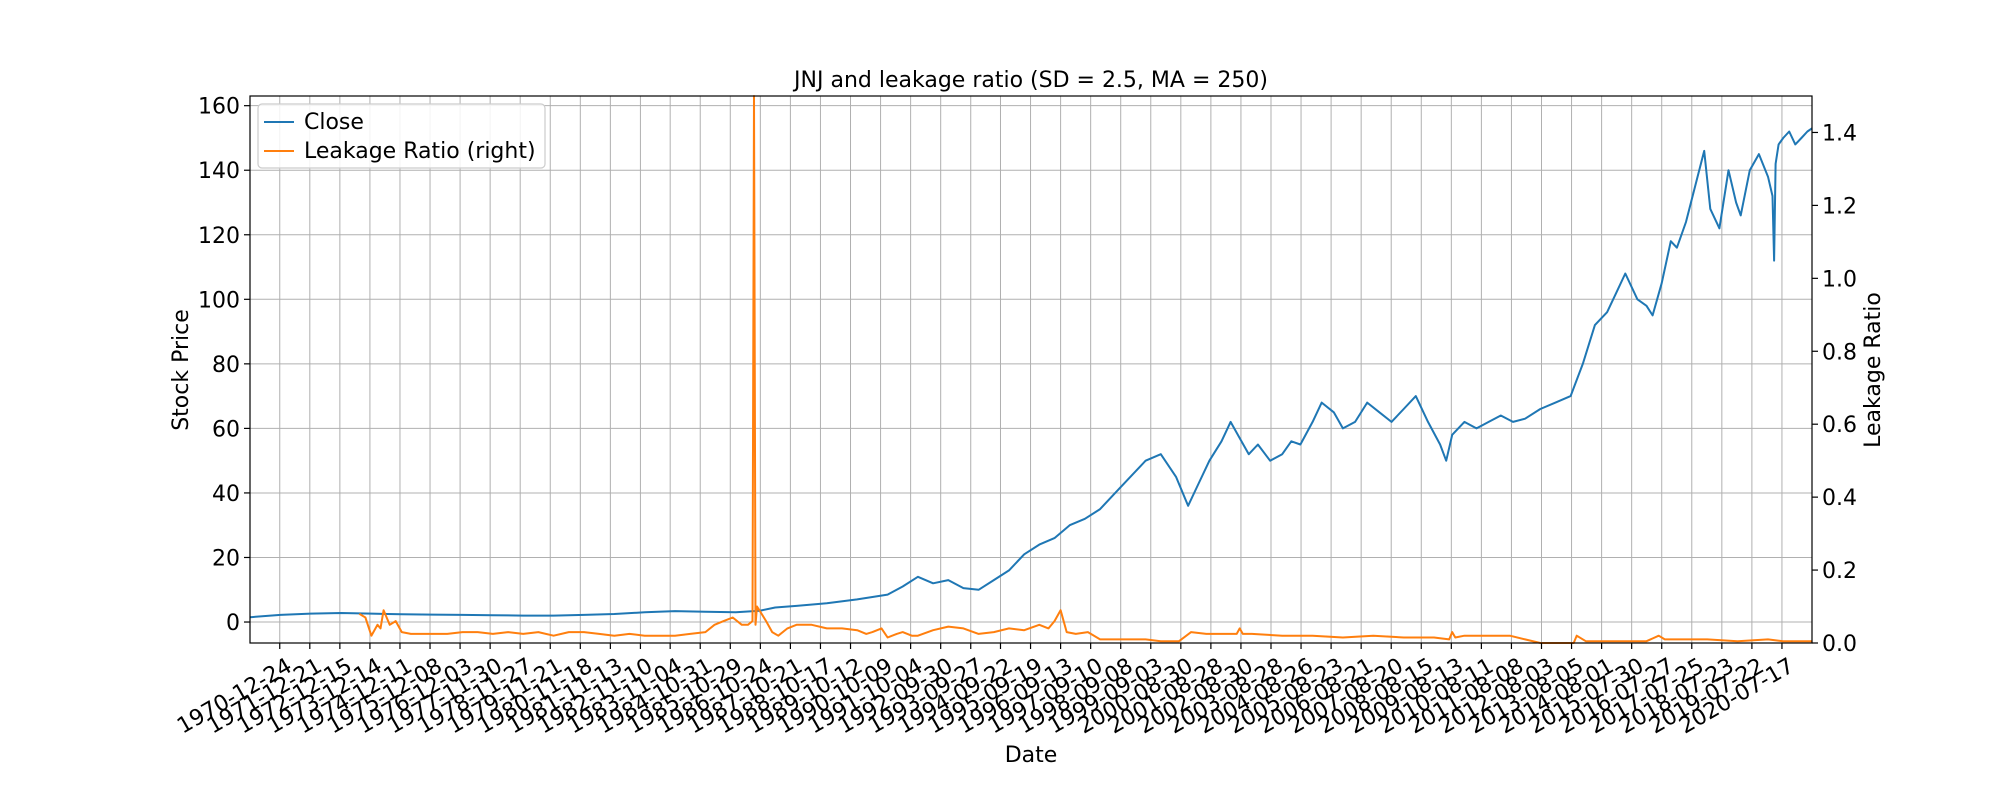  What do you see at coordinates (226, 429) in the screenshot?
I see `y-tick-label-left: 60` at bounding box center [226, 429].